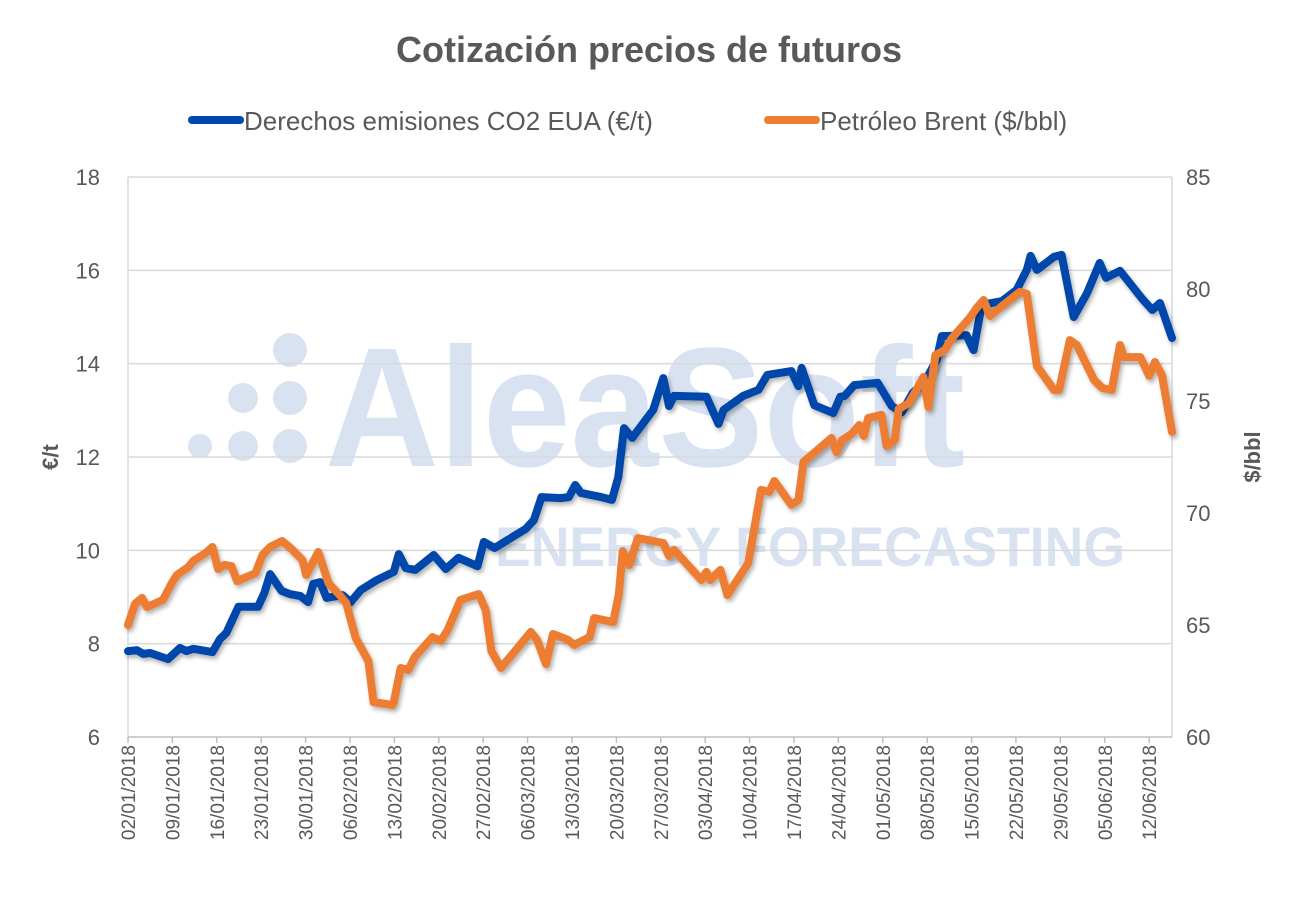  Describe the element at coordinates (1198, 457) in the screenshot. I see `y-right-ticks: 60 65 70 75 80 85` at that location.